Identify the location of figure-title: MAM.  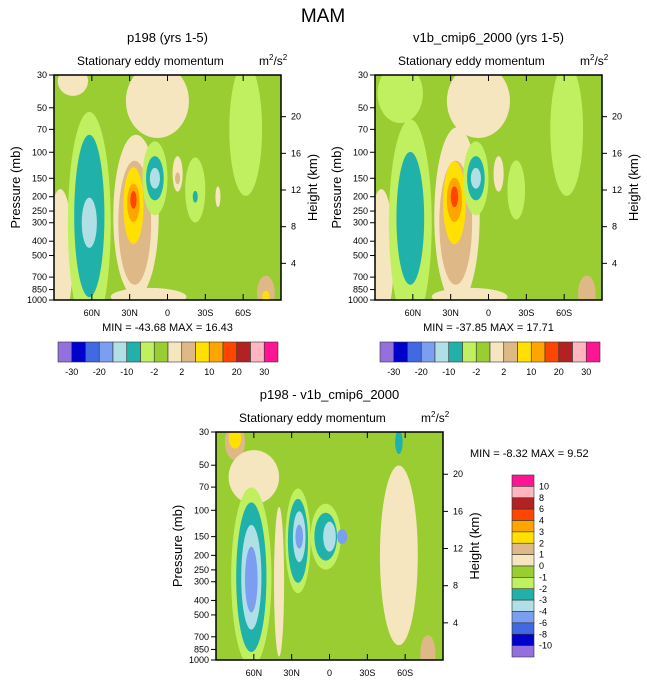
(323, 16).